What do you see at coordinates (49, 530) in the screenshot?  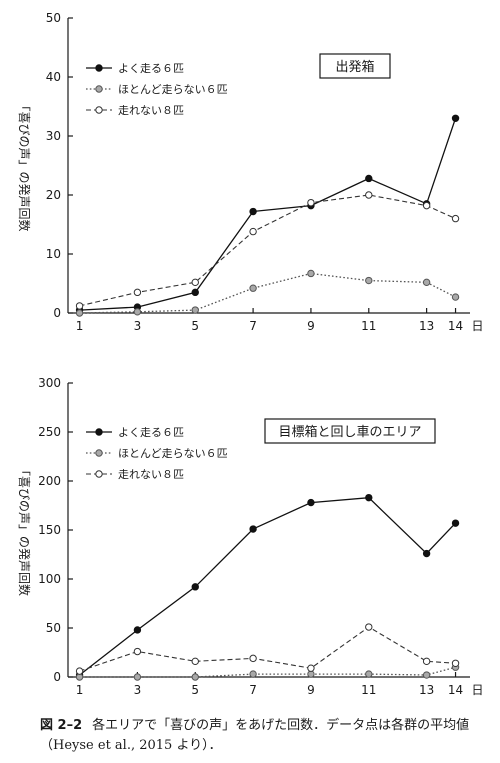 I see `y-tick-label: 150` at bounding box center [49, 530].